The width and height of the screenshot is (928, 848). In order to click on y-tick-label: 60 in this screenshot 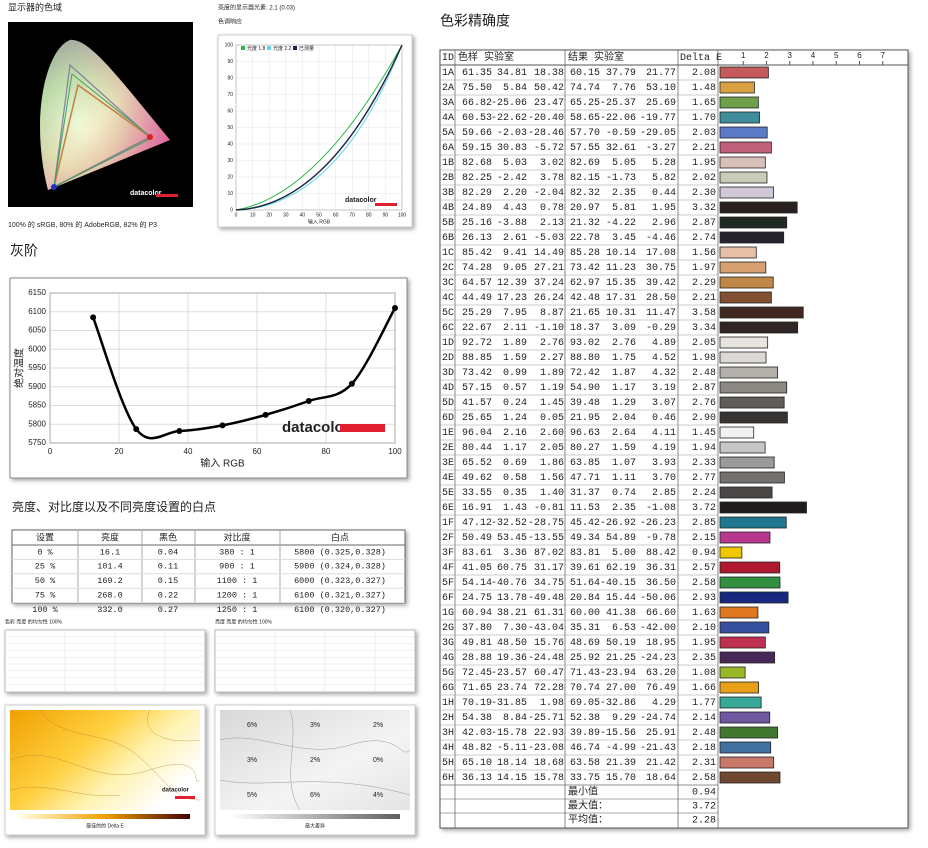, I will do `click(230, 111)`.